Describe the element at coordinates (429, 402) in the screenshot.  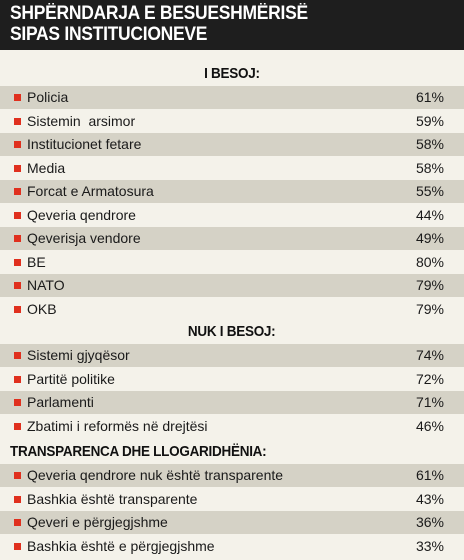
I see `row-value: 71%` at that location.